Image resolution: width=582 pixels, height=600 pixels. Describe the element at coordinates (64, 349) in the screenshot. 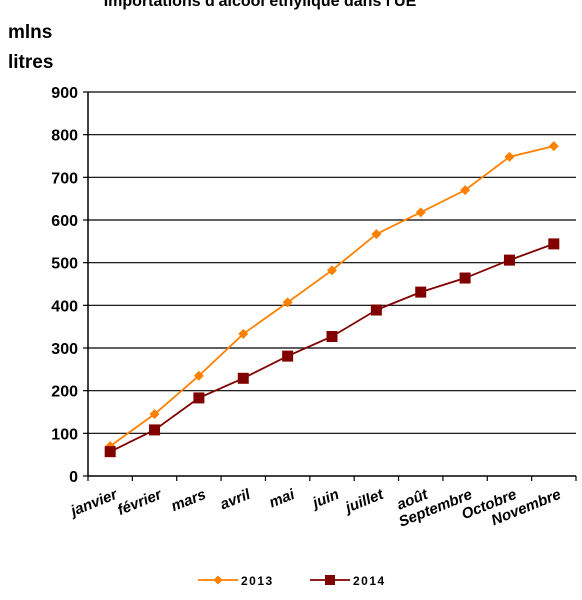

I see `y-tick-label-300: 300` at that location.